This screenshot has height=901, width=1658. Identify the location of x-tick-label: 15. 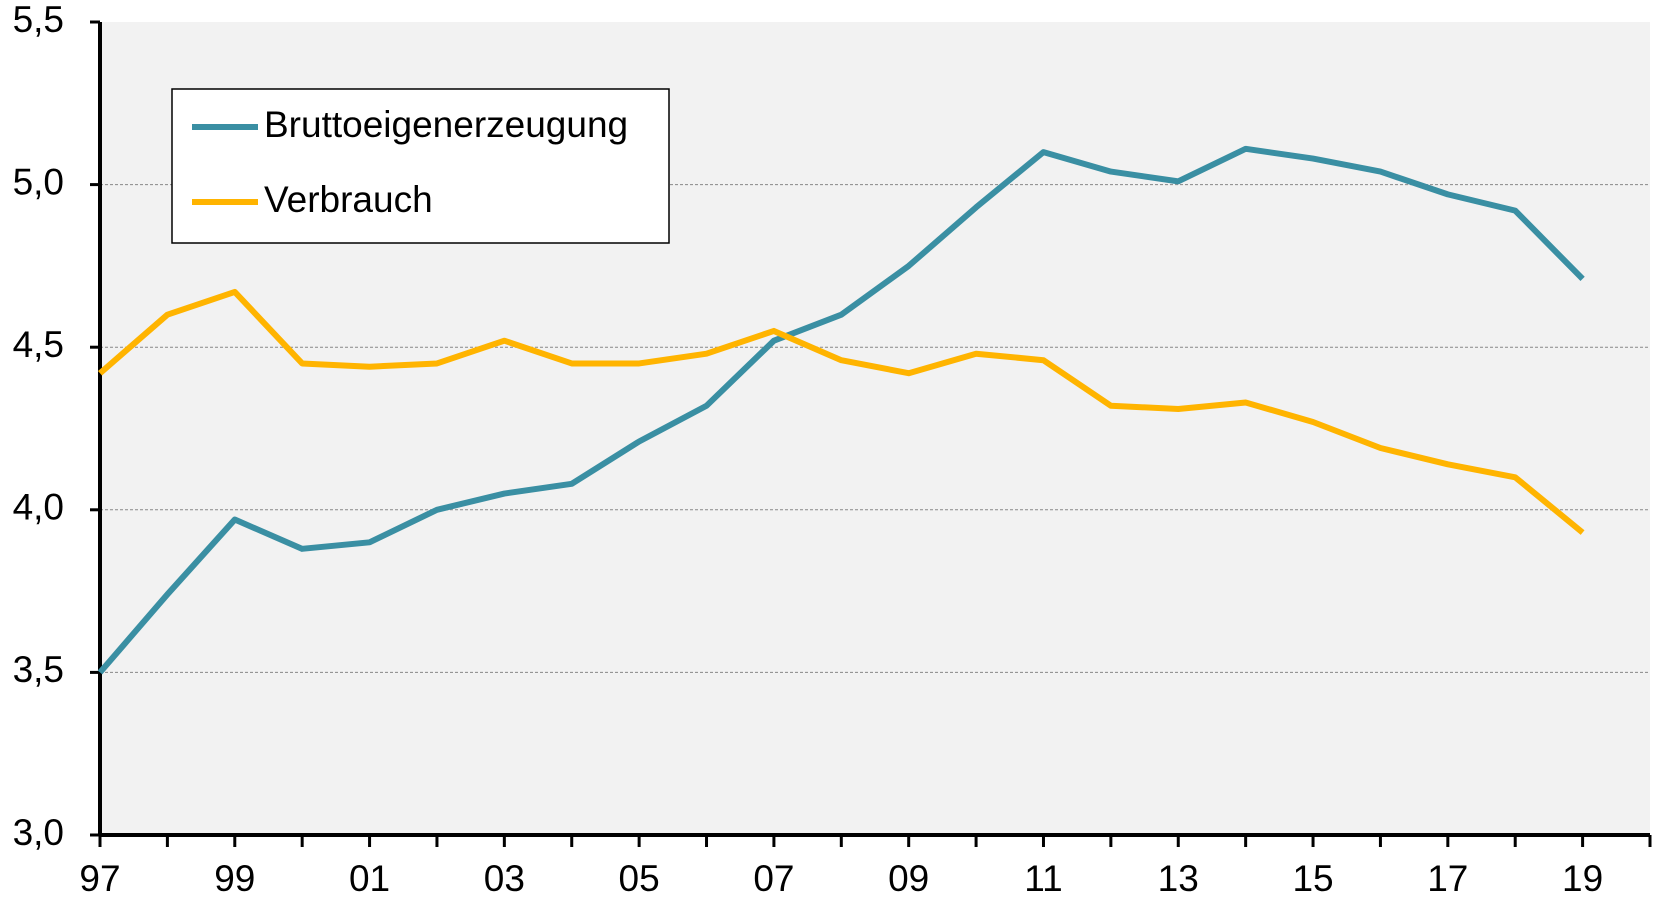
(1312, 878).